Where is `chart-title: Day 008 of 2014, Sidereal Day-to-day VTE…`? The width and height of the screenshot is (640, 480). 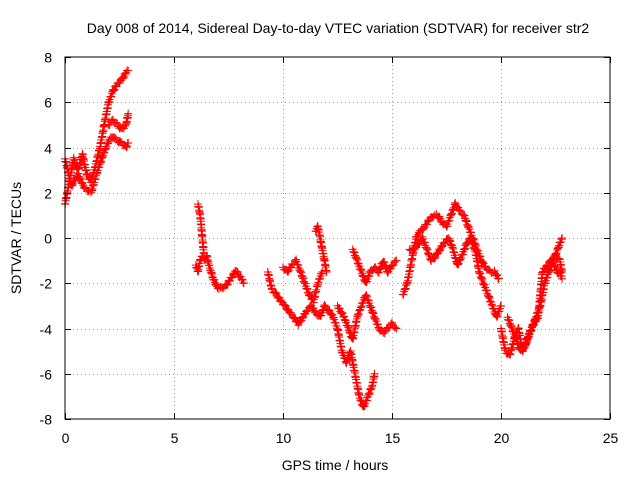 chart-title: Day 008 of 2014, Sidereal Day-to-day VTE… is located at coordinates (338, 28).